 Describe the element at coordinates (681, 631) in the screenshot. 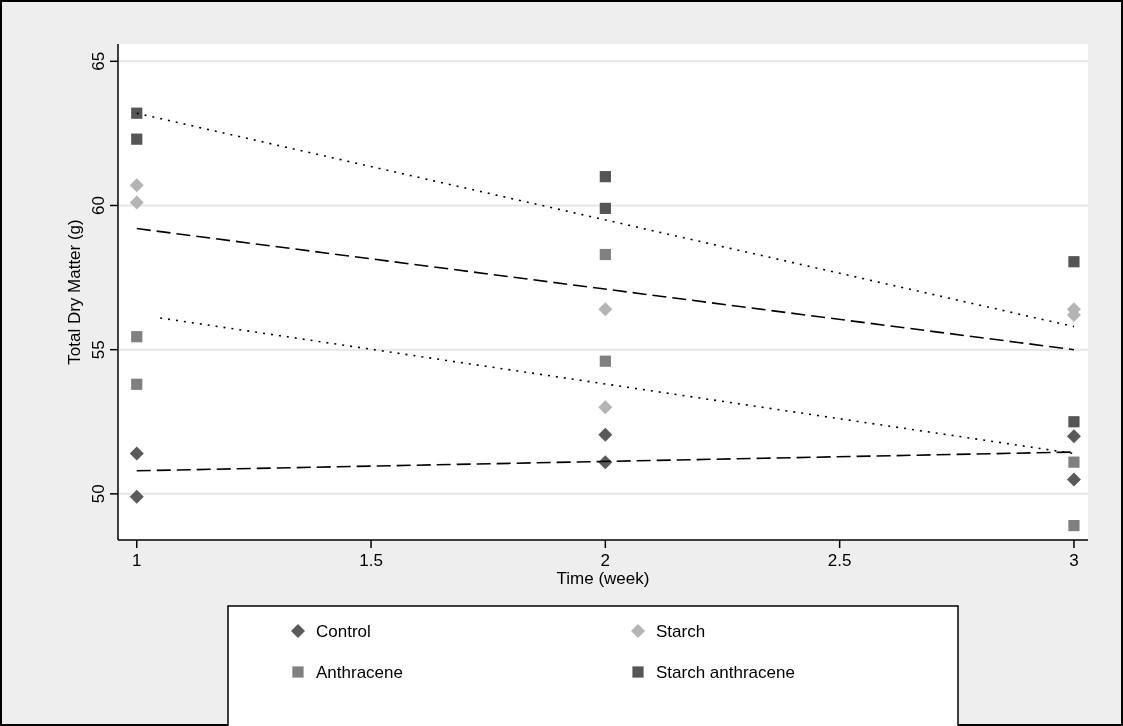

I see `legend-label: Starch` at that location.